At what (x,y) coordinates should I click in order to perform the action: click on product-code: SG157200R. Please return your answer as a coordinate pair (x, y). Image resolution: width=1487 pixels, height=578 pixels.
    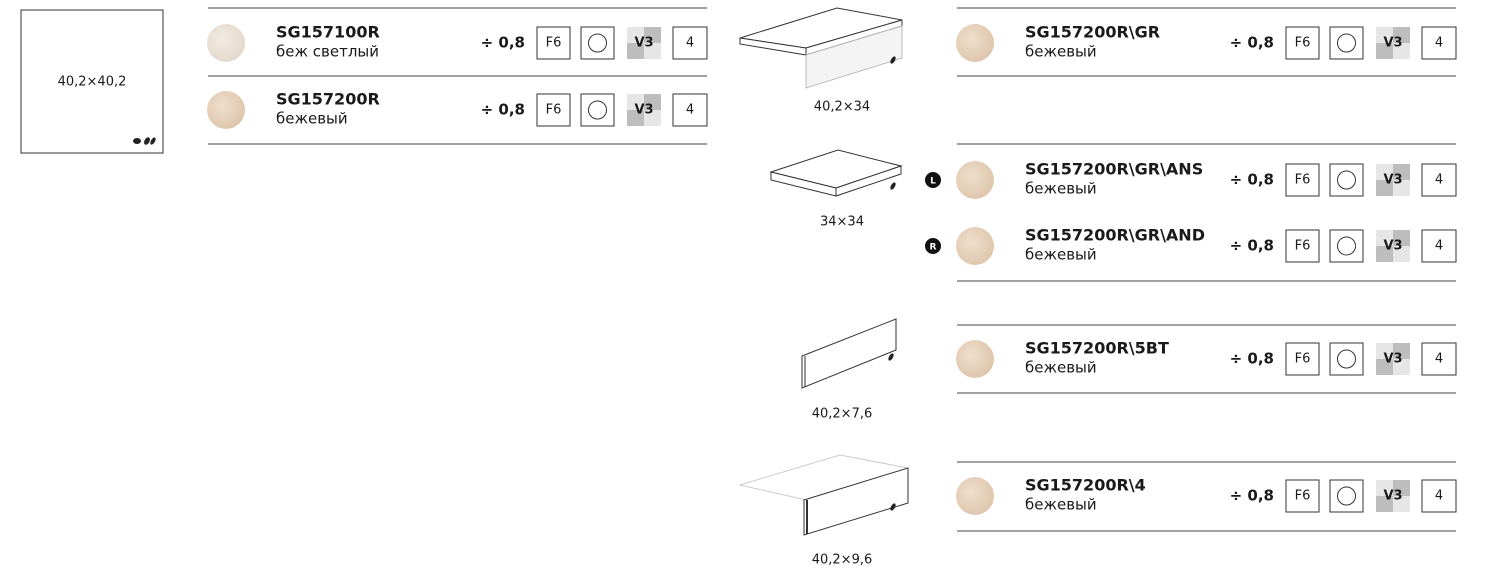
    Looking at the image, I should click on (328, 99).